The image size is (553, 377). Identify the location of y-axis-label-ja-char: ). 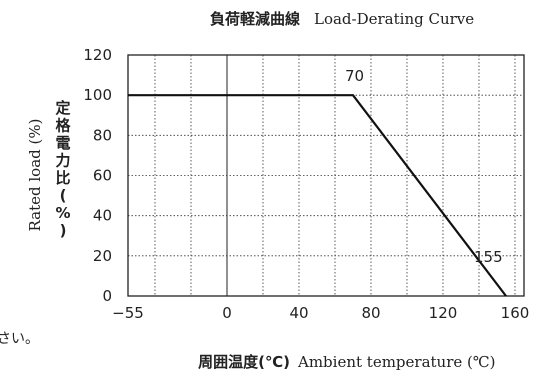
(63, 231).